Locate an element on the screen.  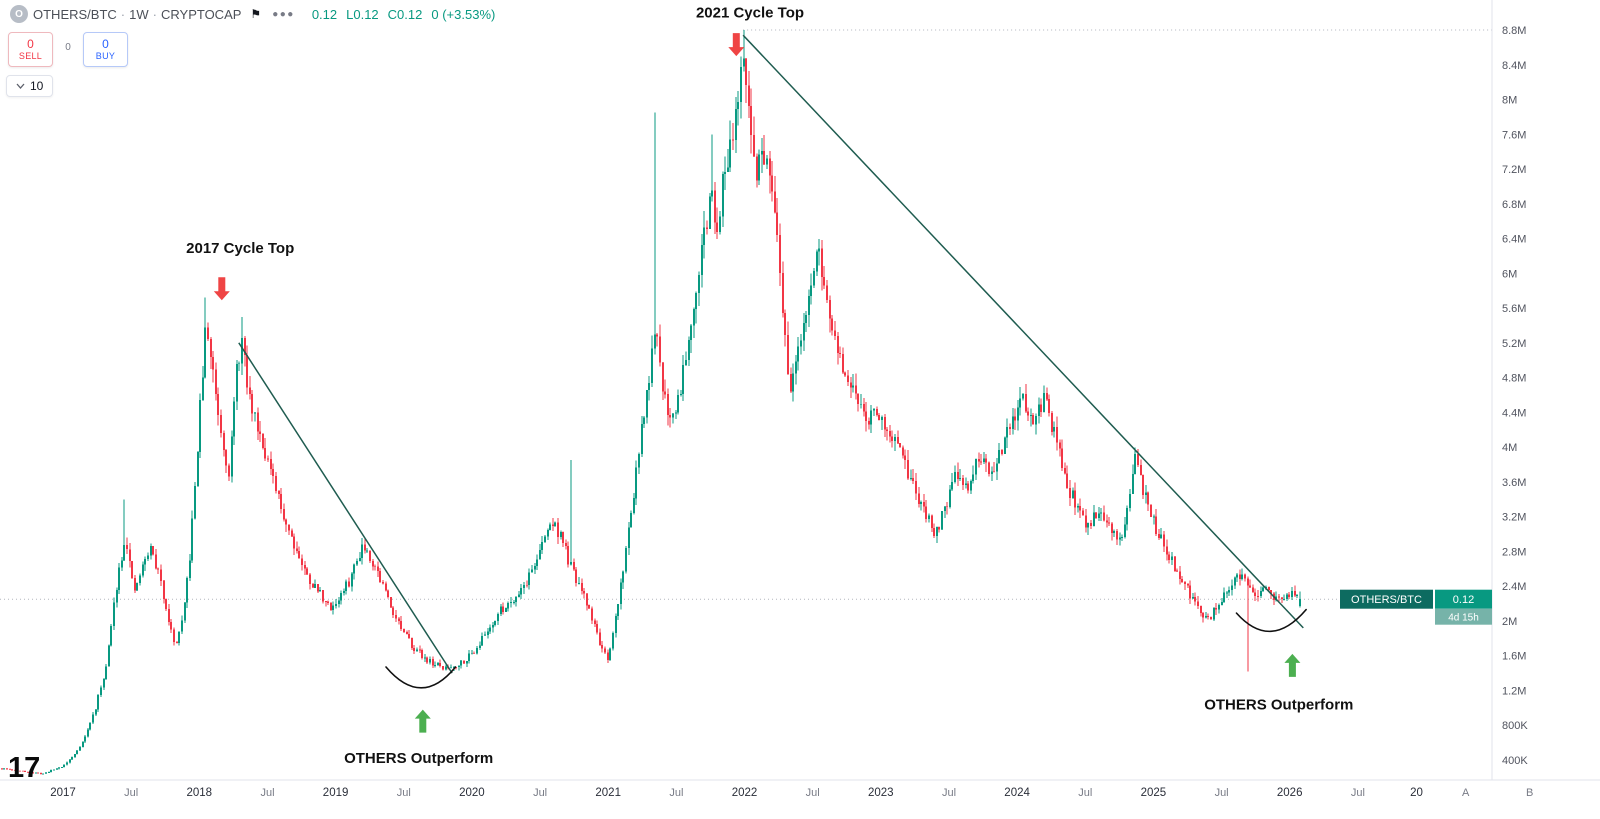
scale-toggle-a: A is located at coordinates (1466, 793).